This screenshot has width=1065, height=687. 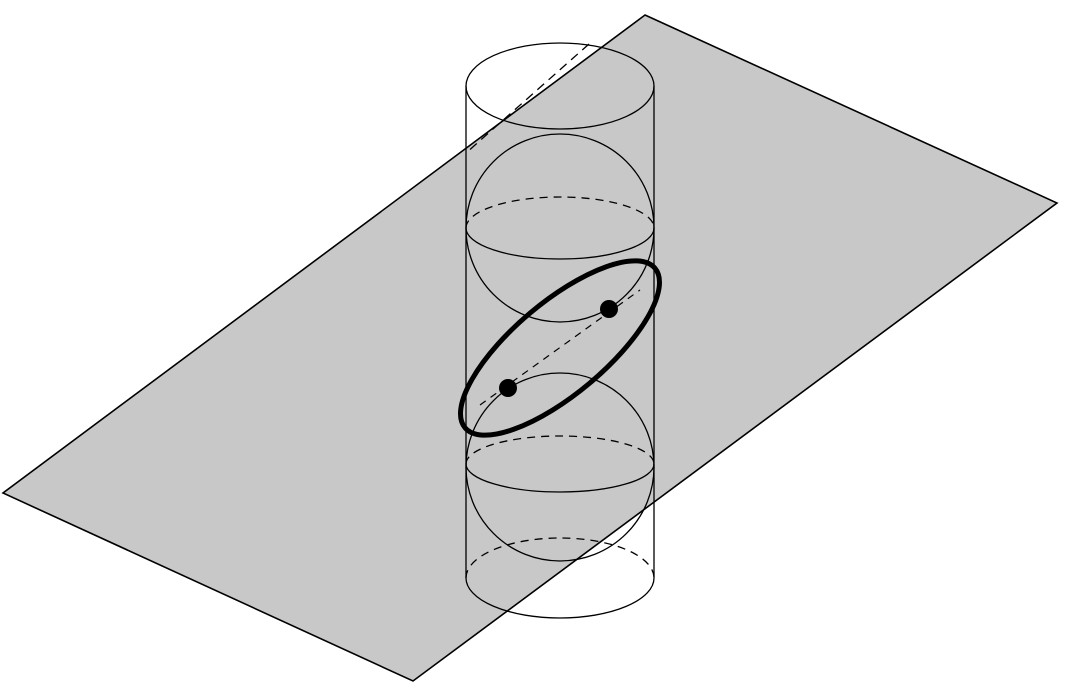 What do you see at coordinates (560, 348) in the screenshot?
I see `ellipse-section` at bounding box center [560, 348].